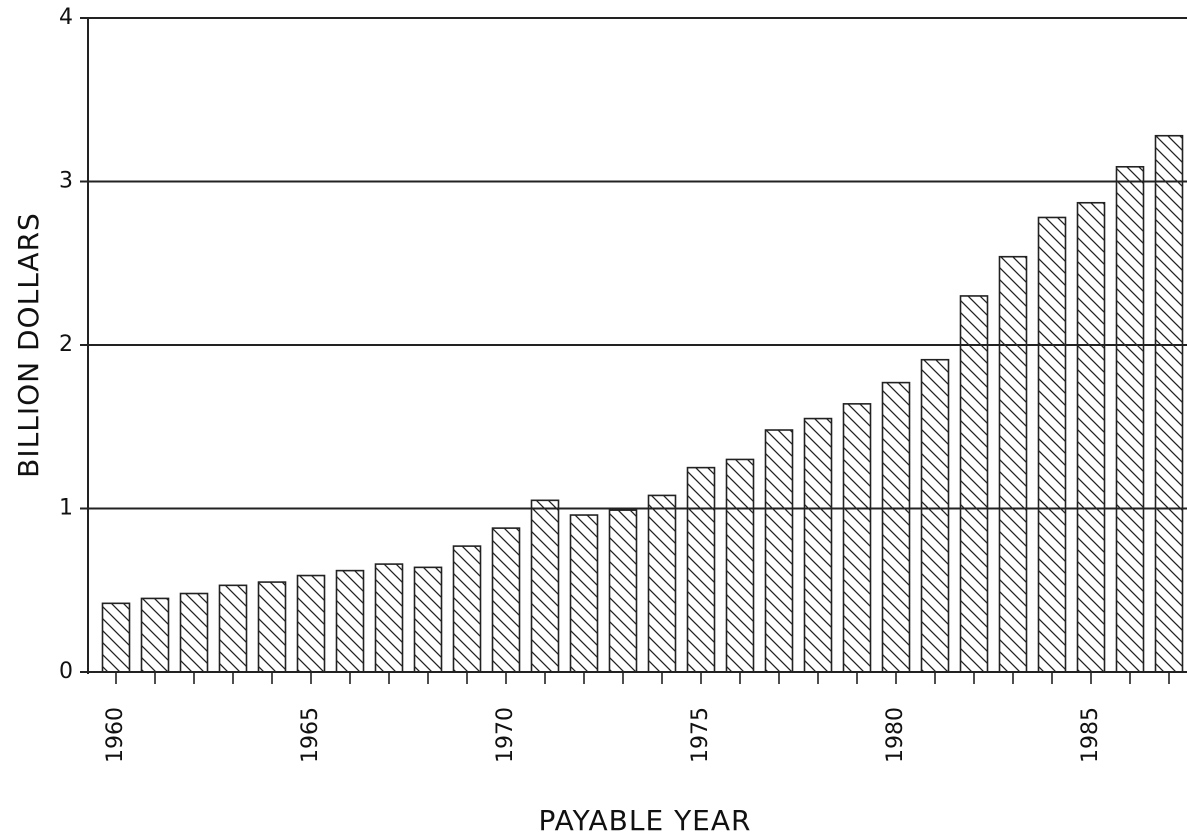  Describe the element at coordinates (66, 671) in the screenshot. I see `y-tick-label: 0` at that location.